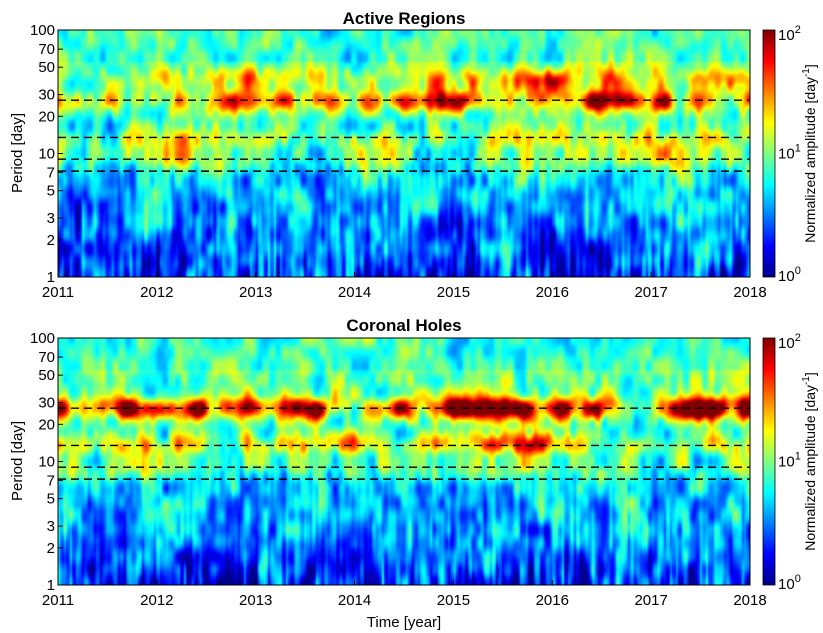 The image size is (823, 633). I want to click on panel-title: Active Regions, so click(404, 18).